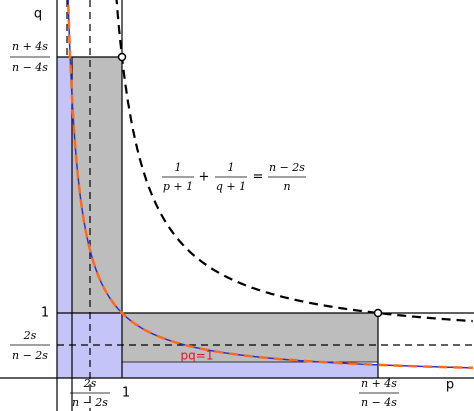  I want to click on x-tick-denominator: n − 2s, so click(90, 402).